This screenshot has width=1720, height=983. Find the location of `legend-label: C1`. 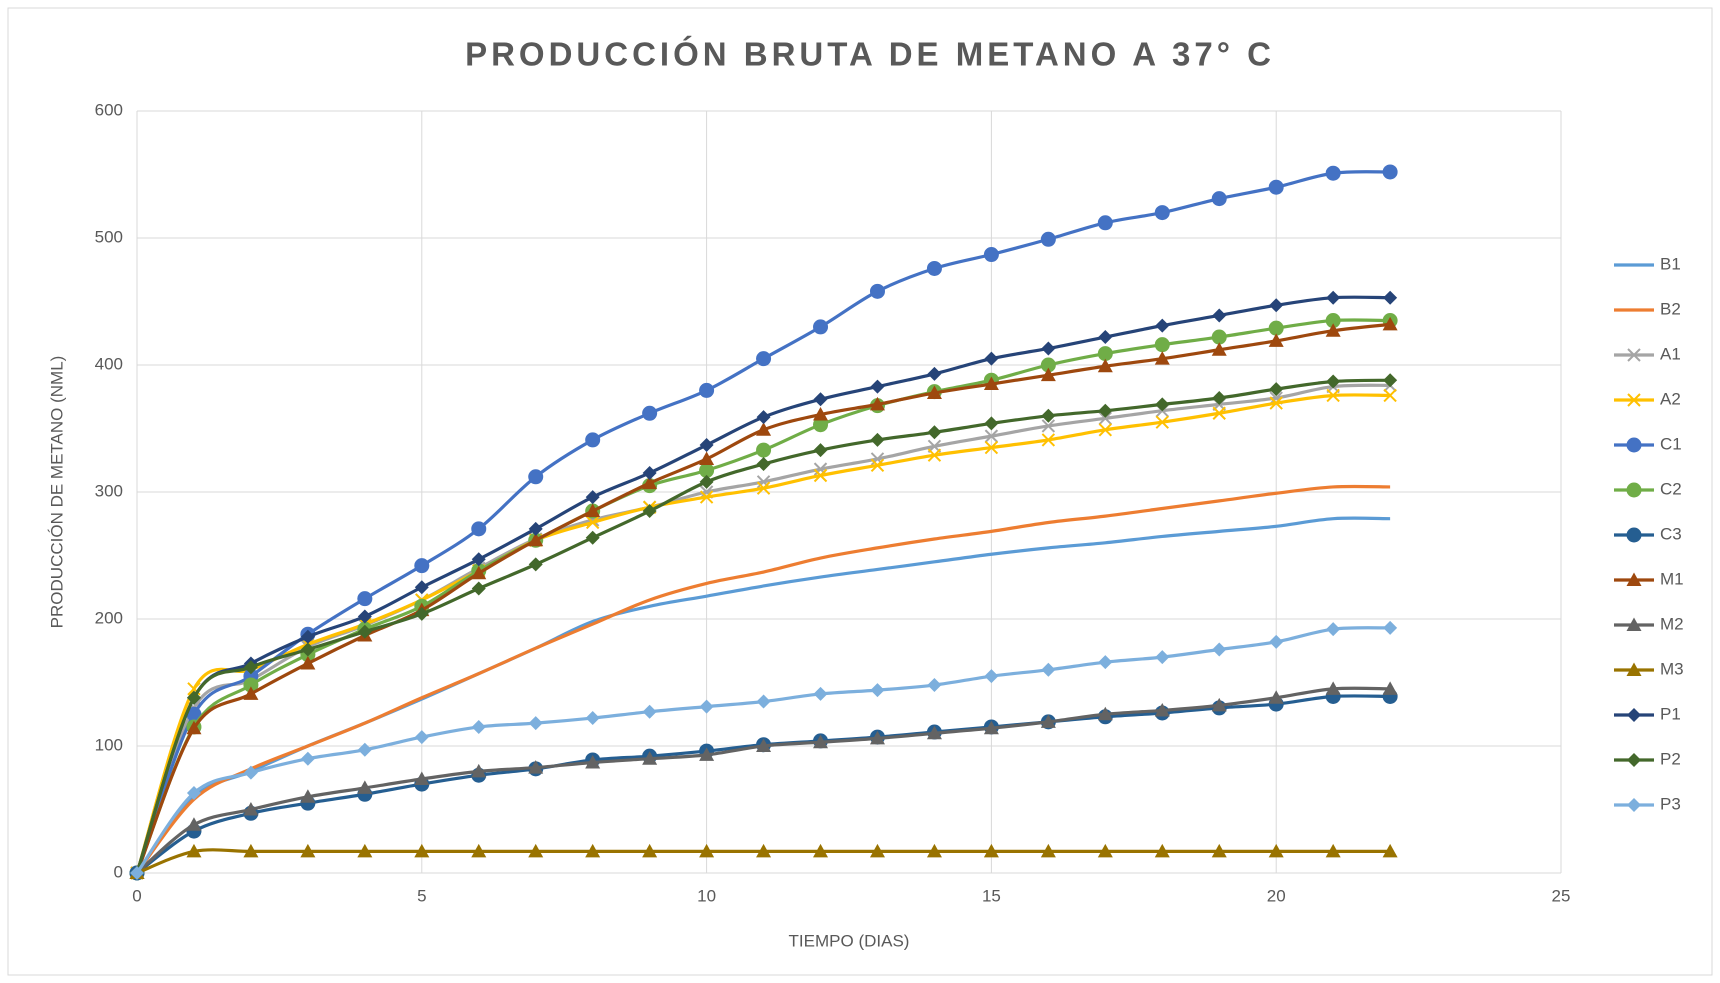

legend-label: C1 is located at coordinates (1671, 443).